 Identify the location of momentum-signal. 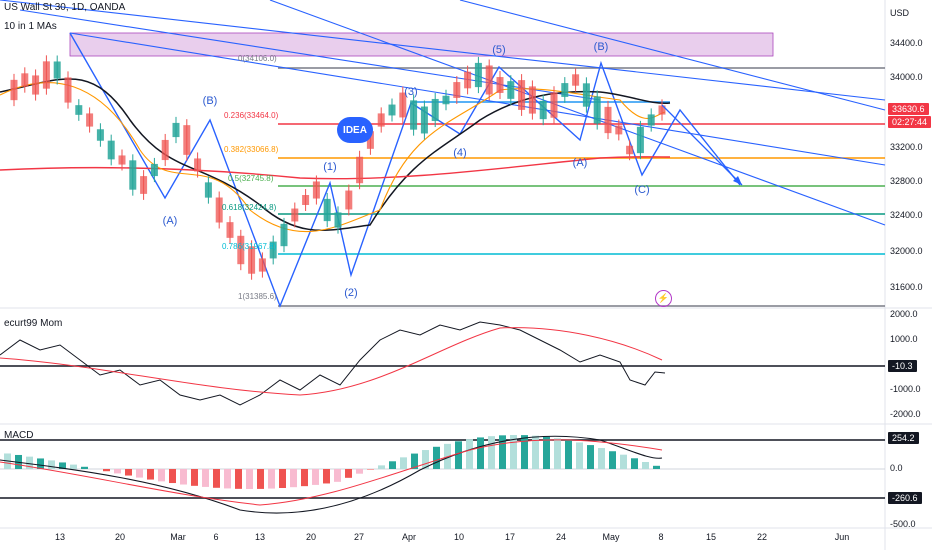
(331, 361).